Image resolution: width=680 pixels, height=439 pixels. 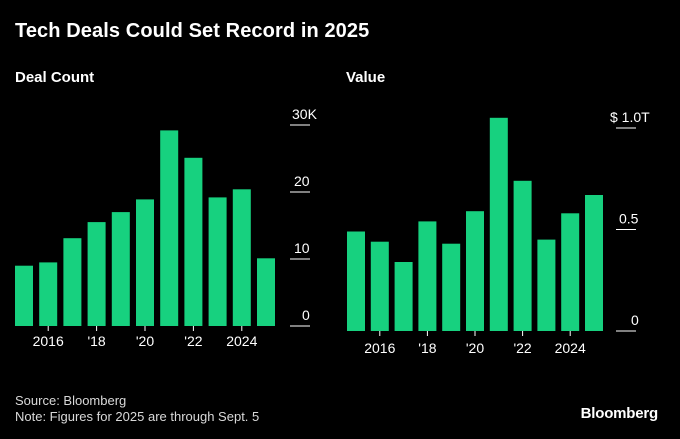 I want to click on bloomberg-logo: Bloomberg, so click(x=619, y=413).